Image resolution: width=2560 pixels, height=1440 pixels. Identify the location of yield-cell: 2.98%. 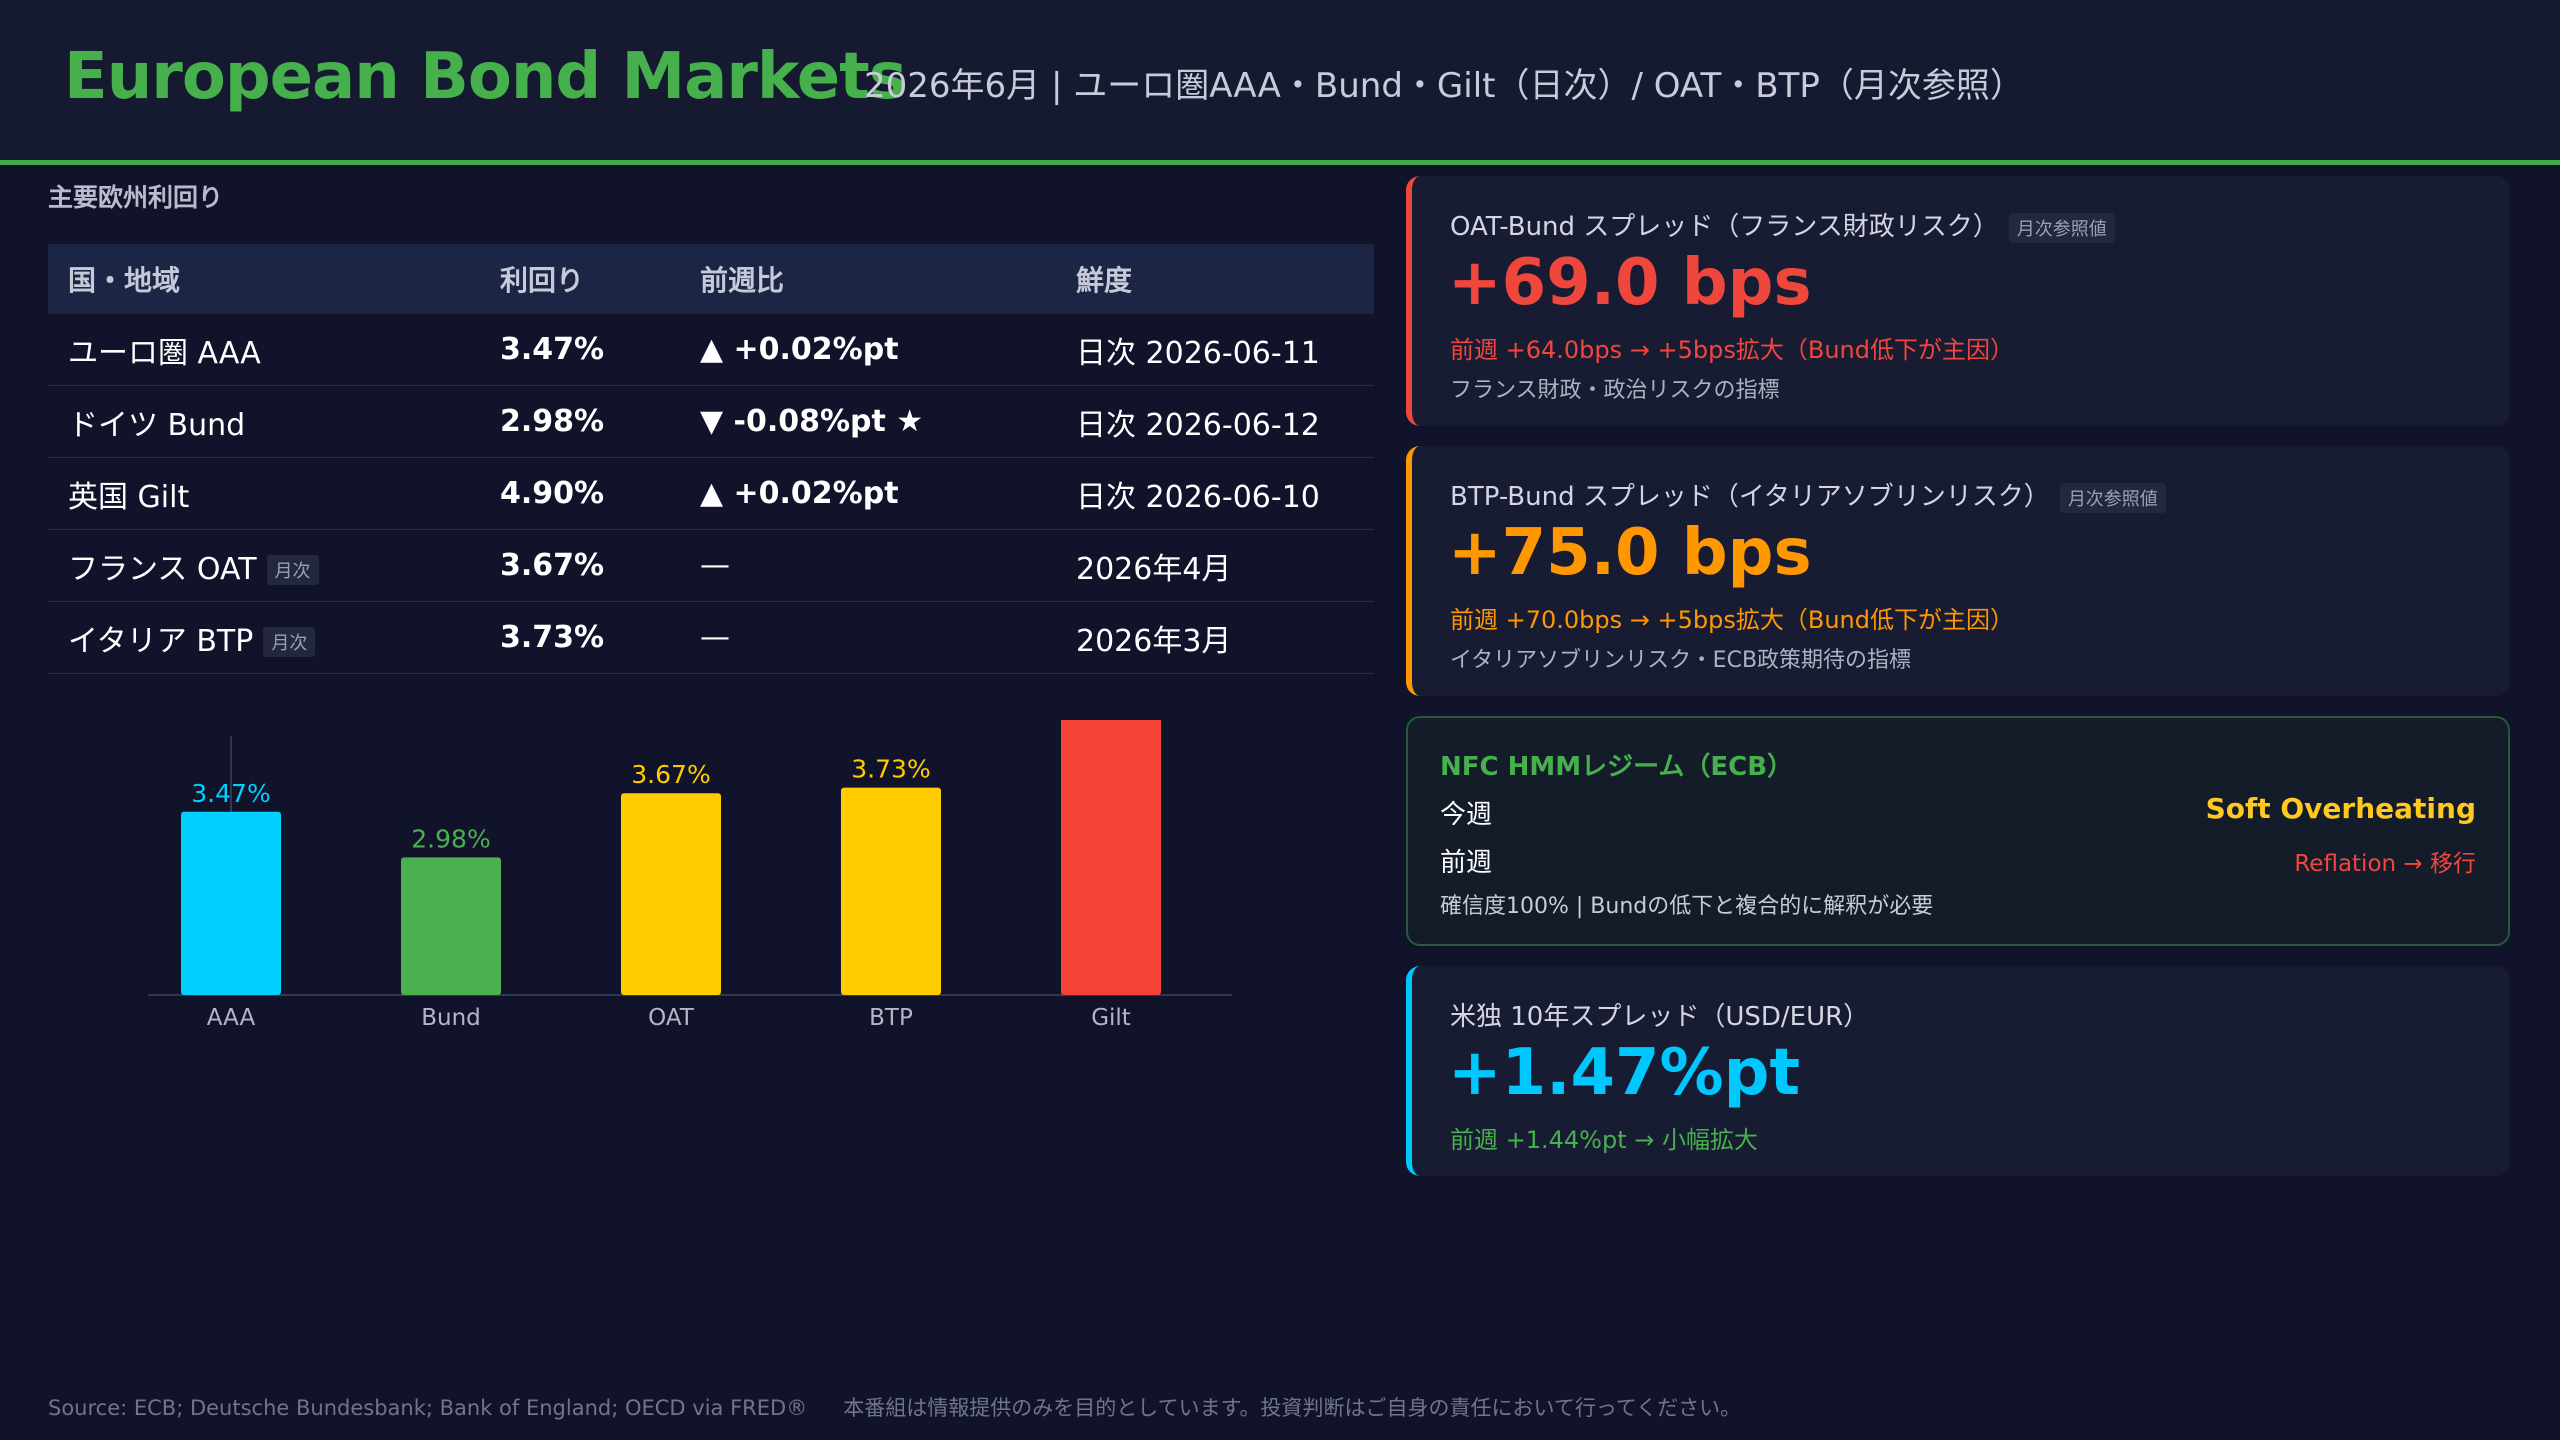
(580, 421).